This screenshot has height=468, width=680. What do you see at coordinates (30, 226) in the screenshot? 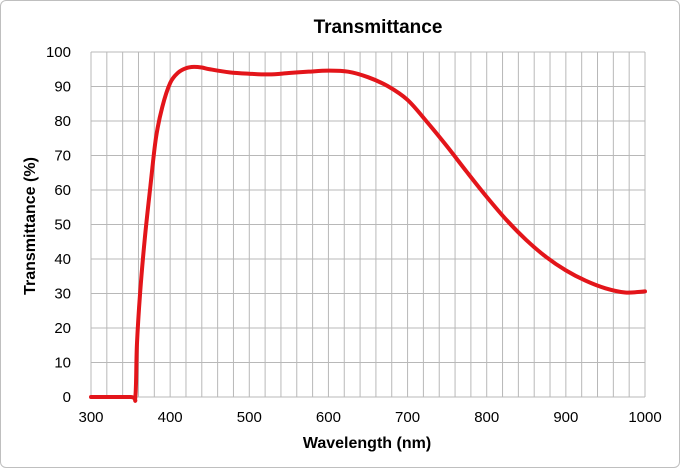
I see `y-axis-label: Transmittance (%)` at bounding box center [30, 226].